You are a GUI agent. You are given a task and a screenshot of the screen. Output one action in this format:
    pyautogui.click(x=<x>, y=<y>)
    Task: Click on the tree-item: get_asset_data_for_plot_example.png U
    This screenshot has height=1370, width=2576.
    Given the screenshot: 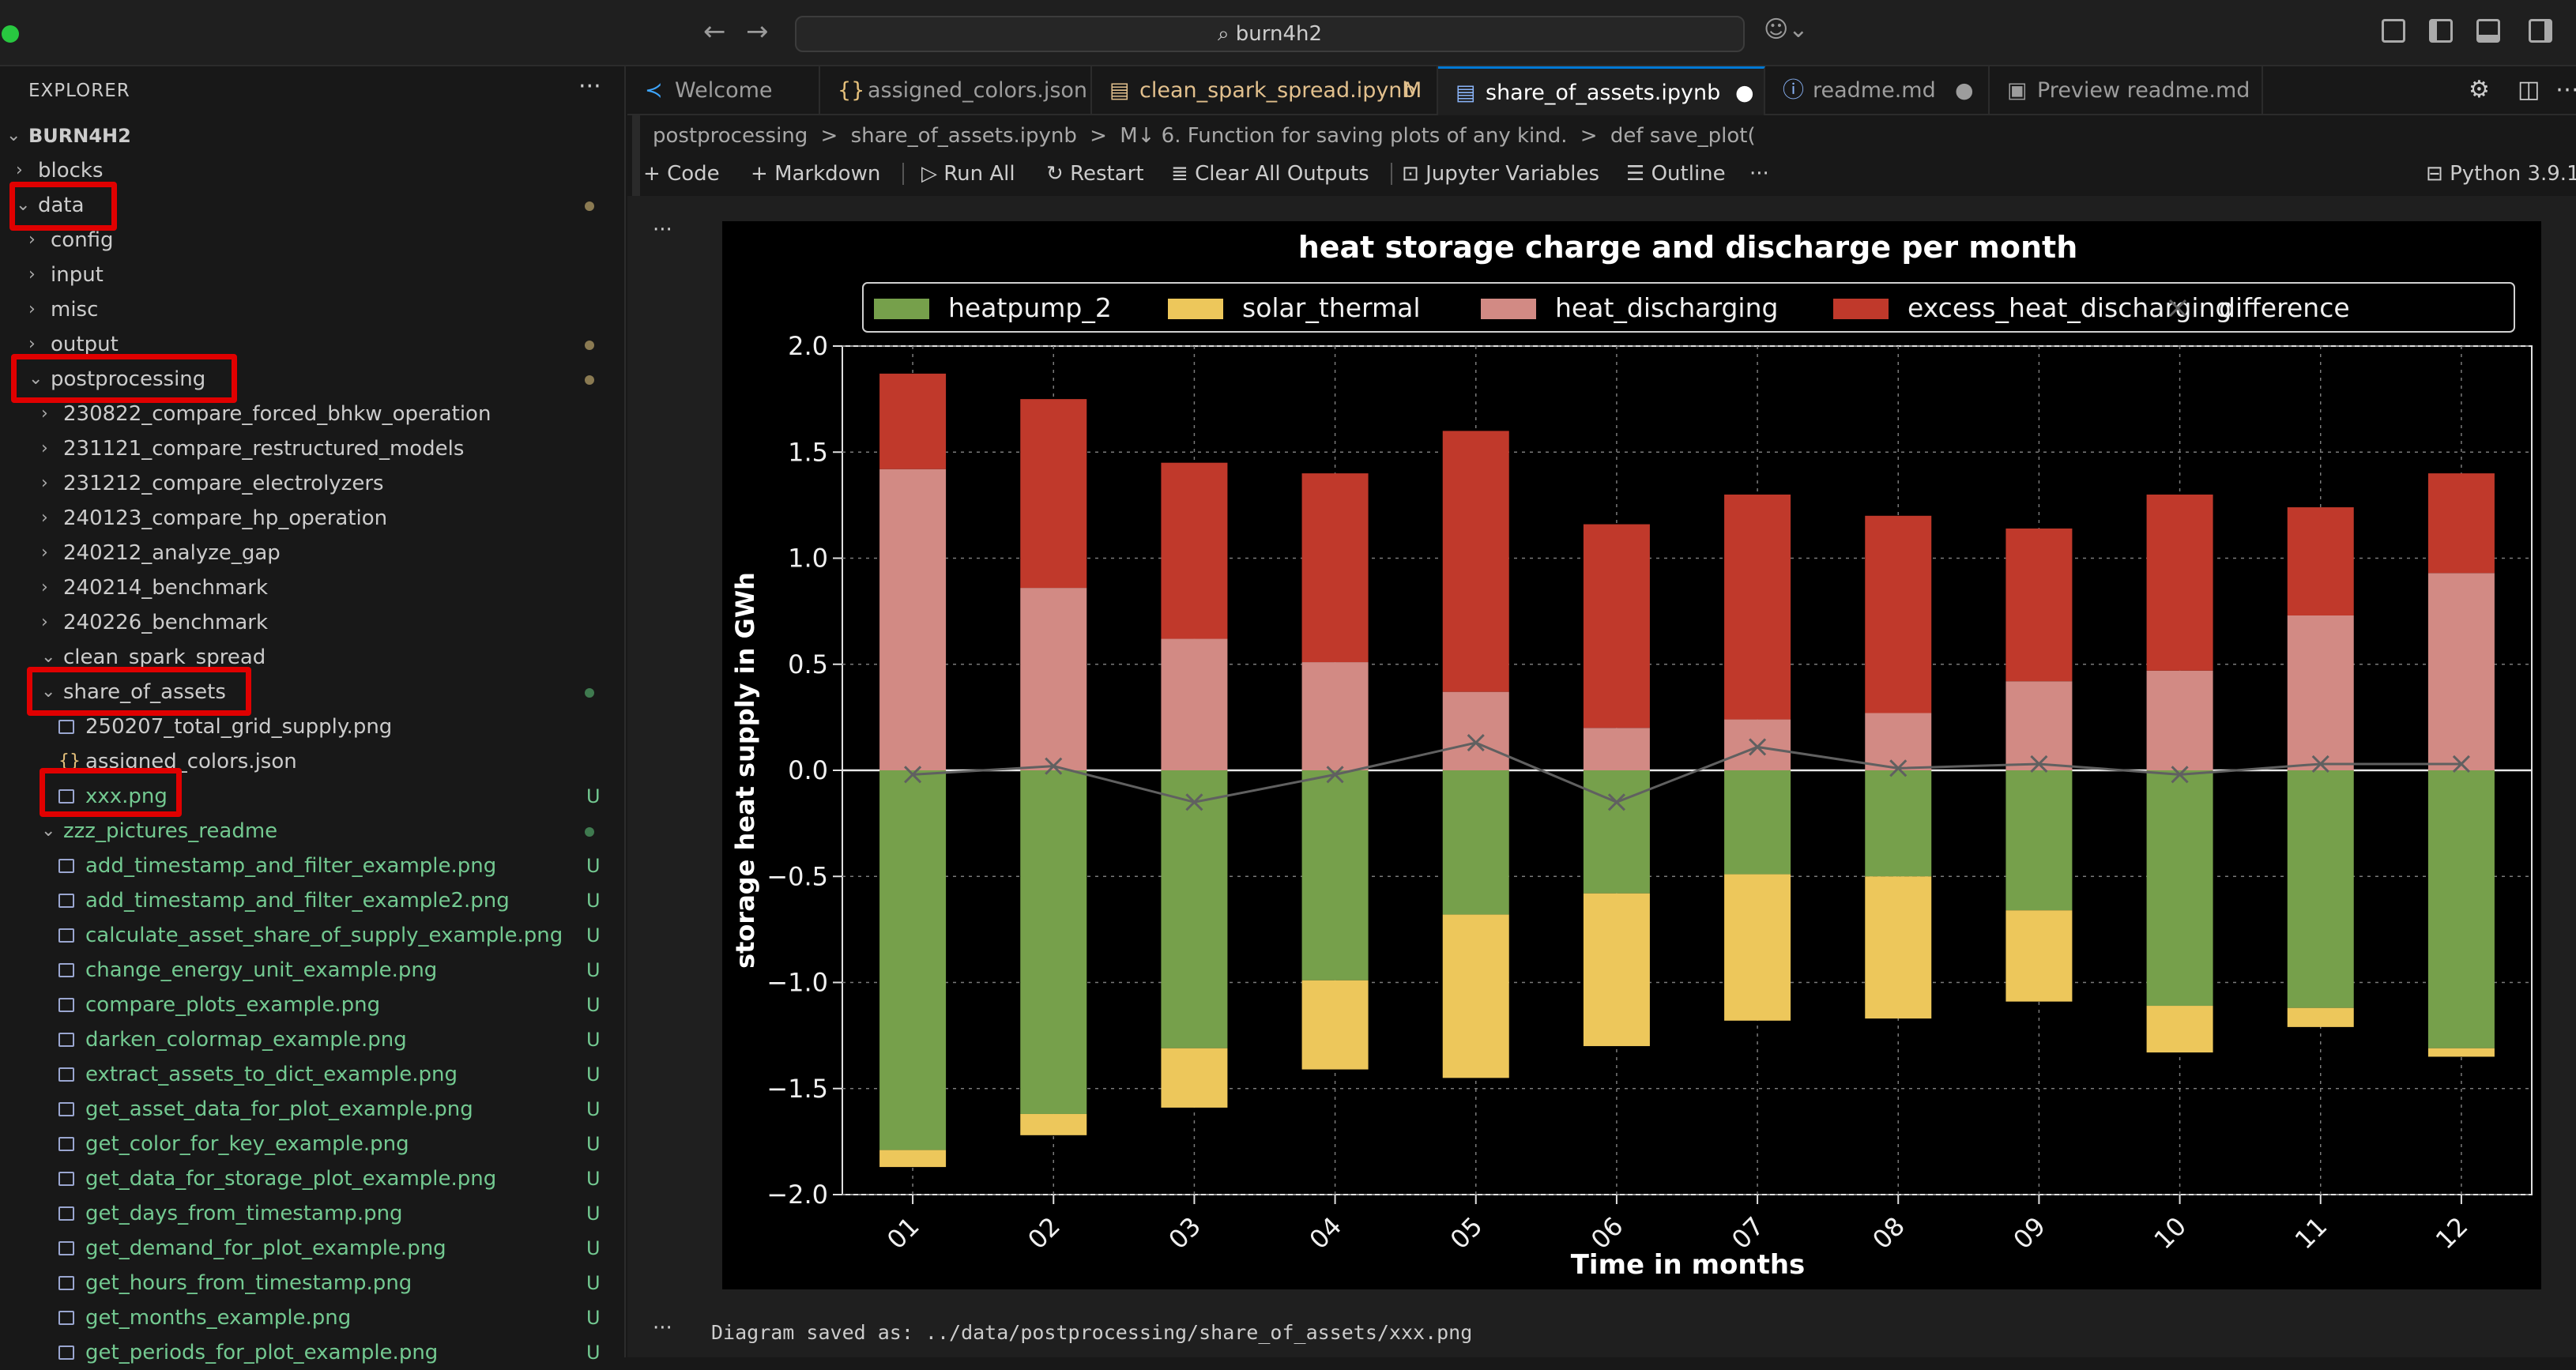 What is the action you would take?
    pyautogui.click(x=308, y=1109)
    